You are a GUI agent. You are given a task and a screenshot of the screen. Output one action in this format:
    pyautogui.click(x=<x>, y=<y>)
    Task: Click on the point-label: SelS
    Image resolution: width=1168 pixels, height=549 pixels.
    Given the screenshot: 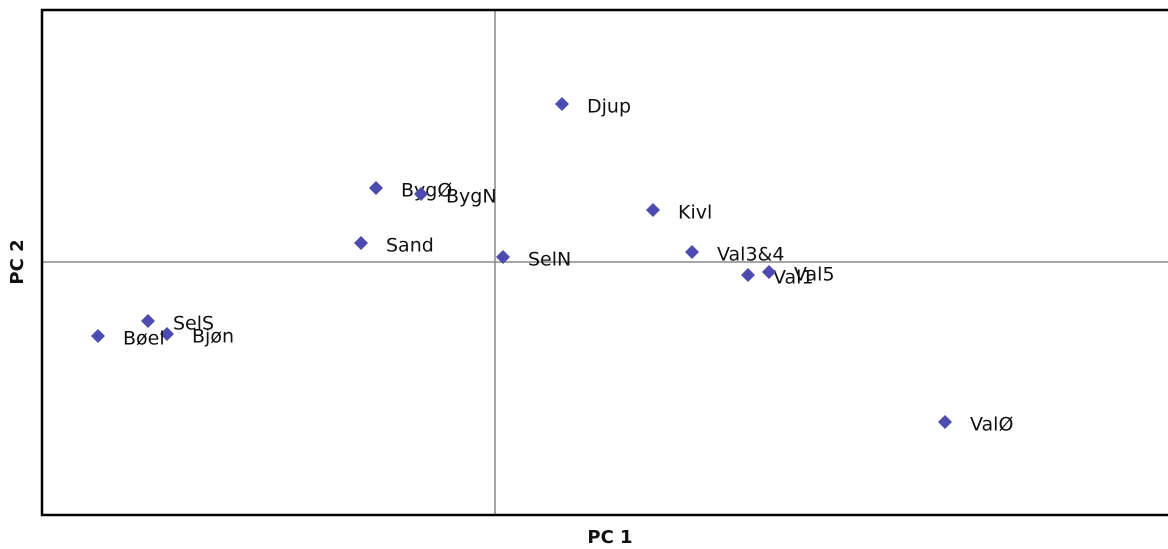 What is the action you would take?
    pyautogui.click(x=193, y=324)
    